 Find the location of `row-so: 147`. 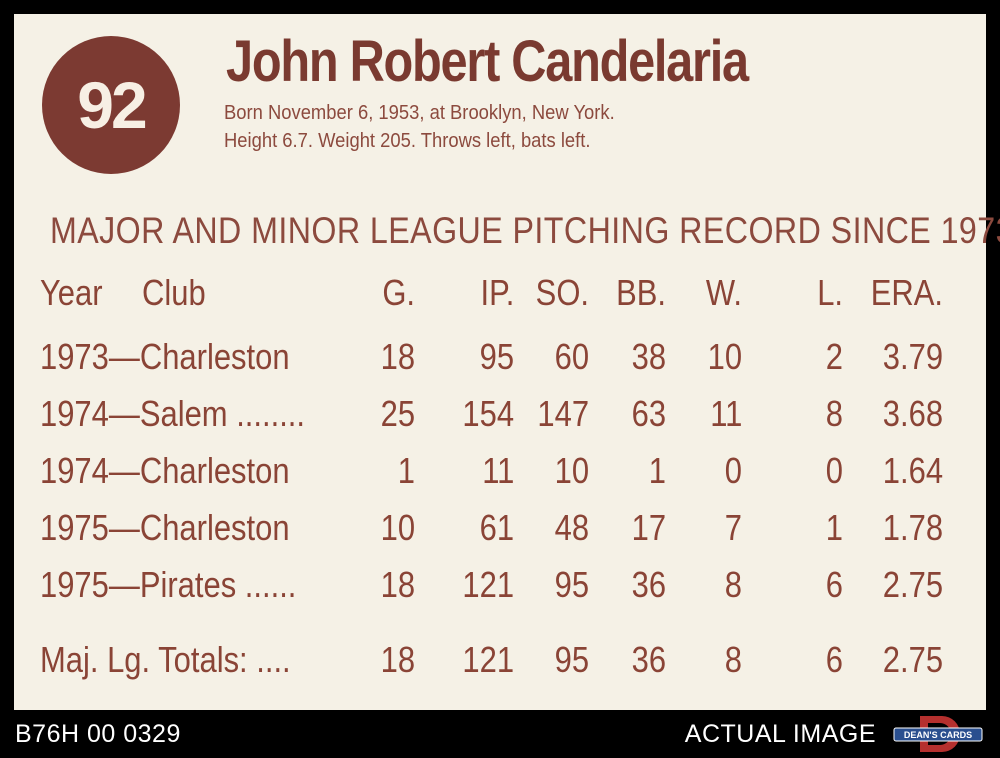

row-so: 147 is located at coordinates (563, 413).